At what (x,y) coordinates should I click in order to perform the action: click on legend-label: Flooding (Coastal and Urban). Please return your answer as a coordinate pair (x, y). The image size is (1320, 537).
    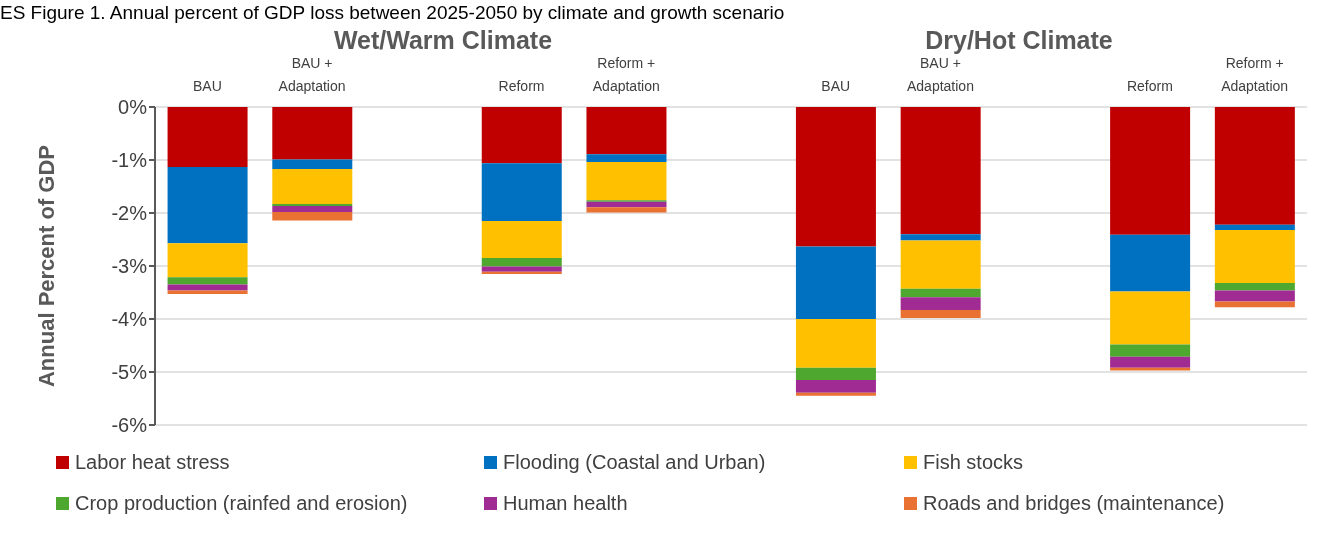
    Looking at the image, I should click on (634, 462).